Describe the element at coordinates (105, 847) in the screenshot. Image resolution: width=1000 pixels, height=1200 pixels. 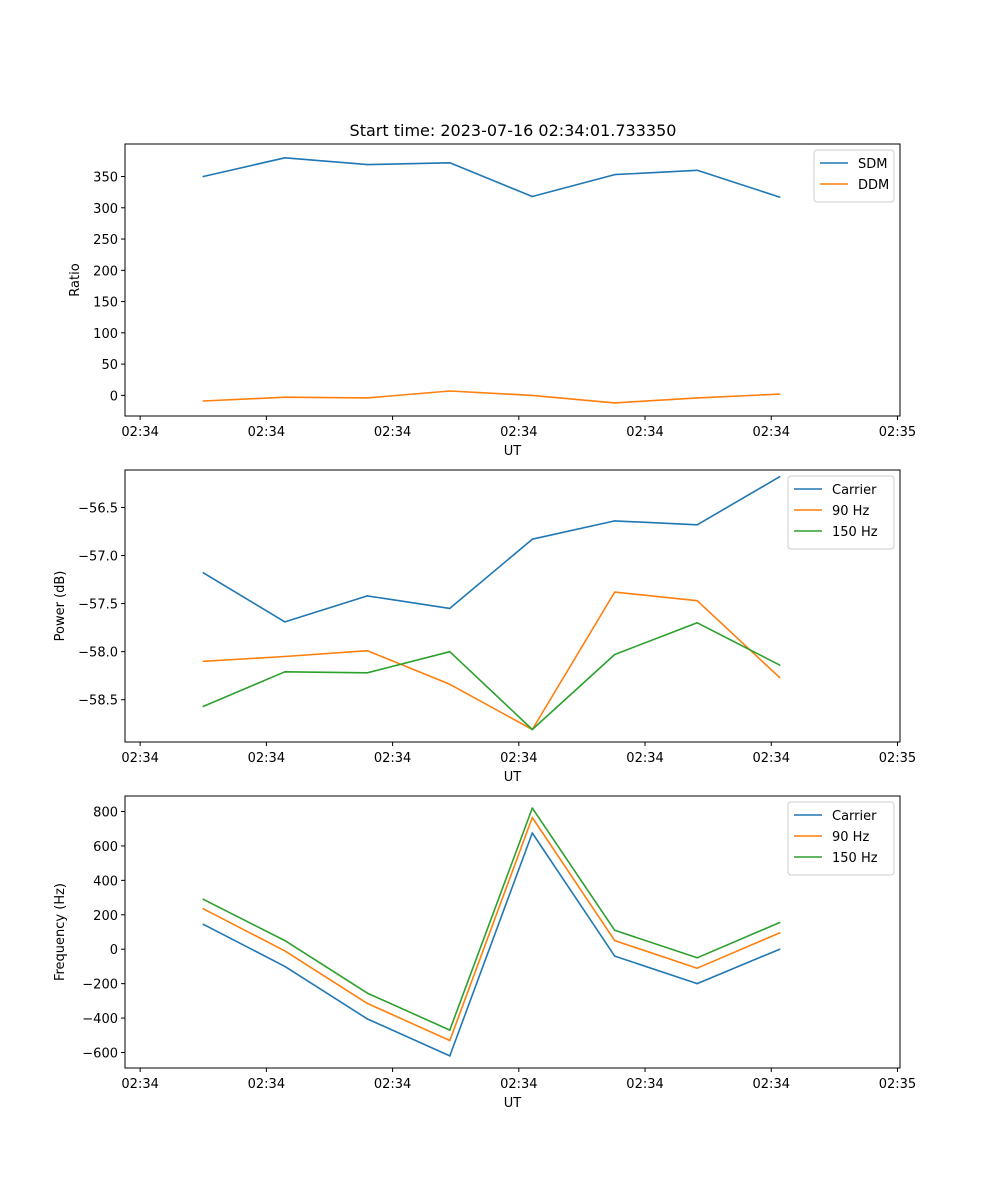
I see `frequency-y-tick-label: 600` at that location.